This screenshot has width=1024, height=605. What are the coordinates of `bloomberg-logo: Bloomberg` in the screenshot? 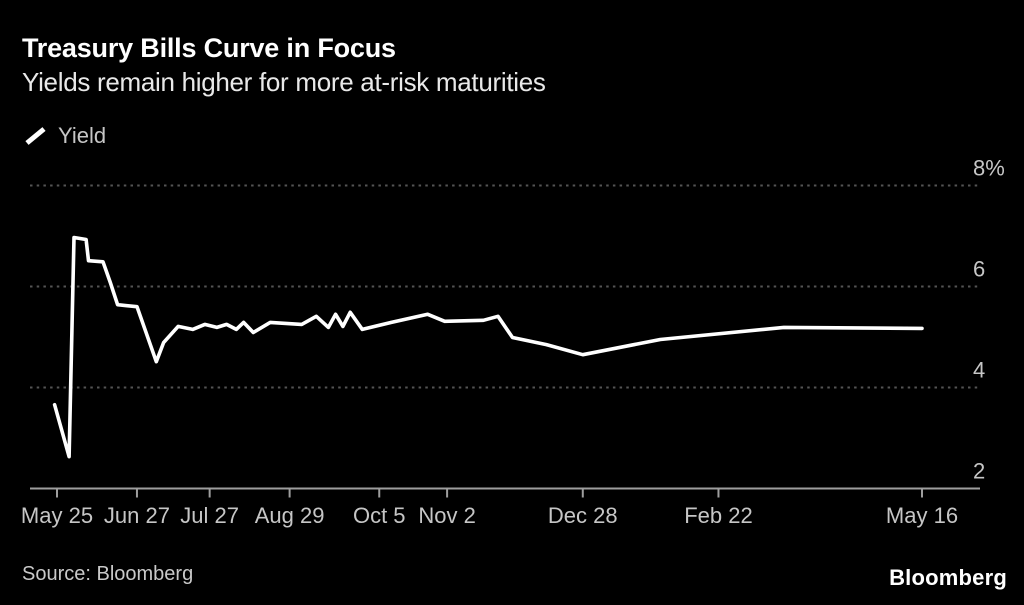 It's located at (948, 577).